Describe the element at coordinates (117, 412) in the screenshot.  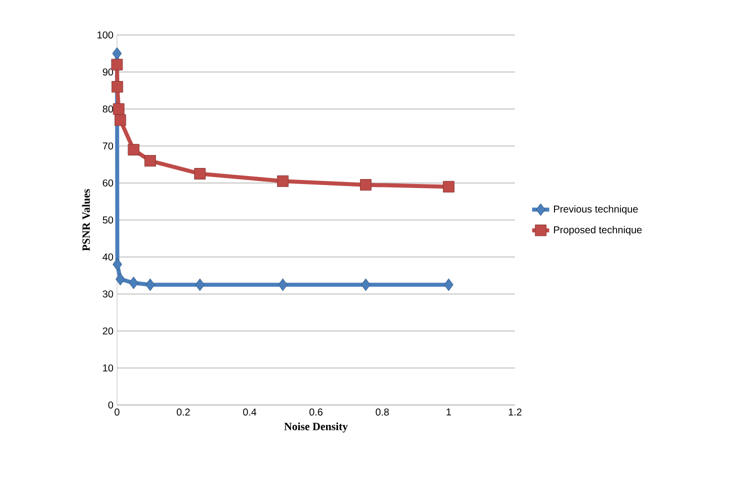
I see `x-tick-label: 0` at that location.